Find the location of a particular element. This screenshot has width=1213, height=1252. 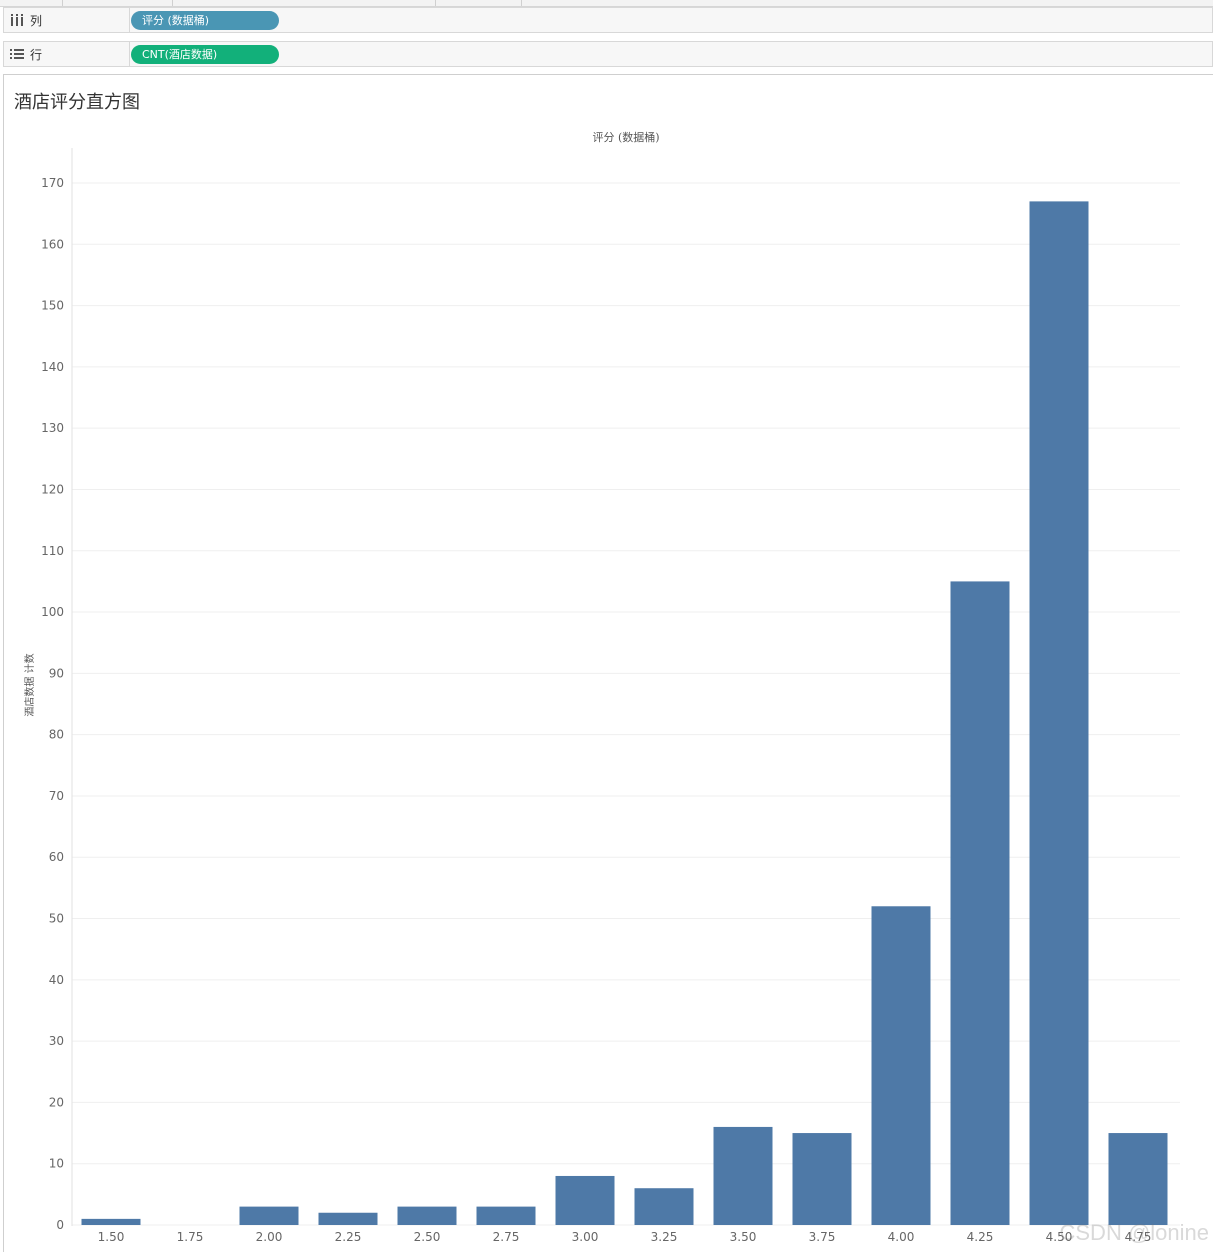

y-tick-label: 170 is located at coordinates (52, 183).